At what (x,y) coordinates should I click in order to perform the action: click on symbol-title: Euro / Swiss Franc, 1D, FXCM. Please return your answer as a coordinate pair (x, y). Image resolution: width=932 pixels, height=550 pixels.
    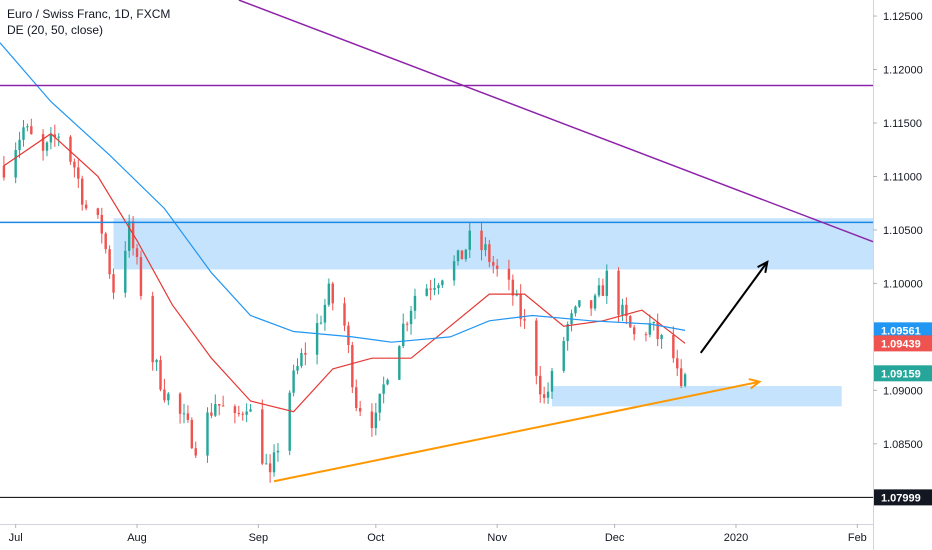
    Looking at the image, I should click on (89, 14).